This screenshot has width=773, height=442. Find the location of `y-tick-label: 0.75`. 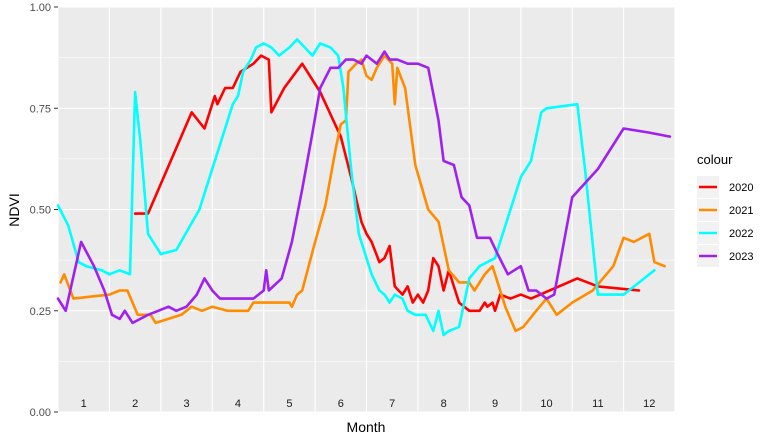

y-tick-label: 0.75 is located at coordinates (40, 109).